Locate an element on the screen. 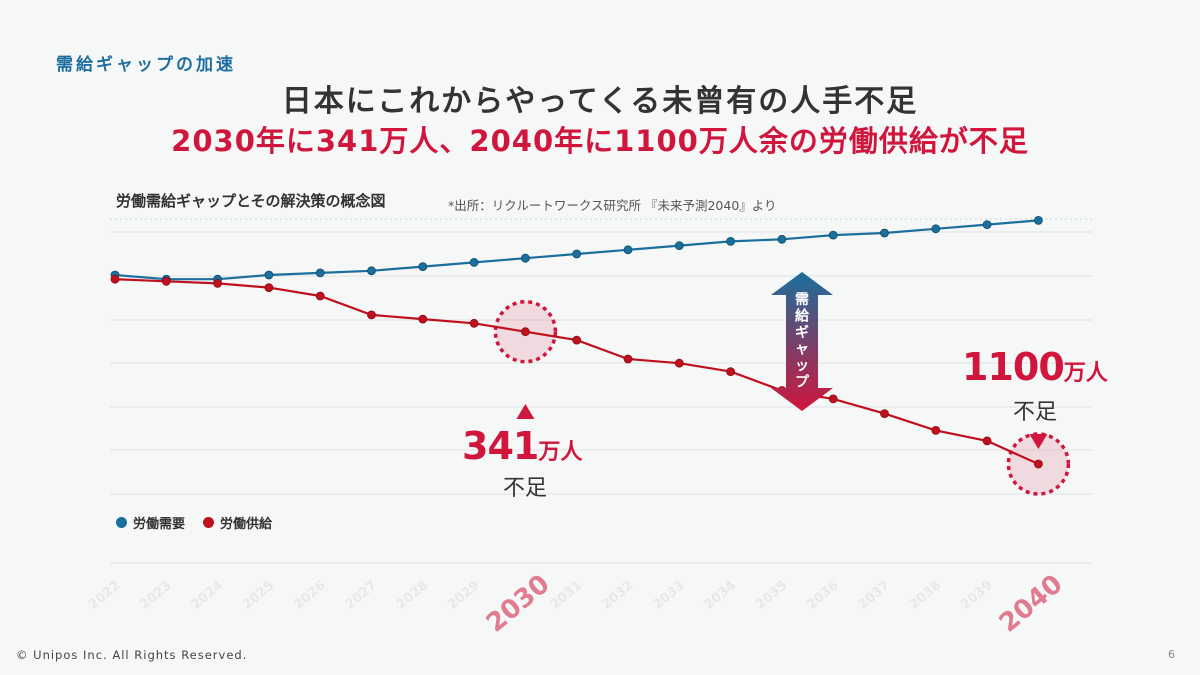  gap-label-char: ャ is located at coordinates (802, 350).